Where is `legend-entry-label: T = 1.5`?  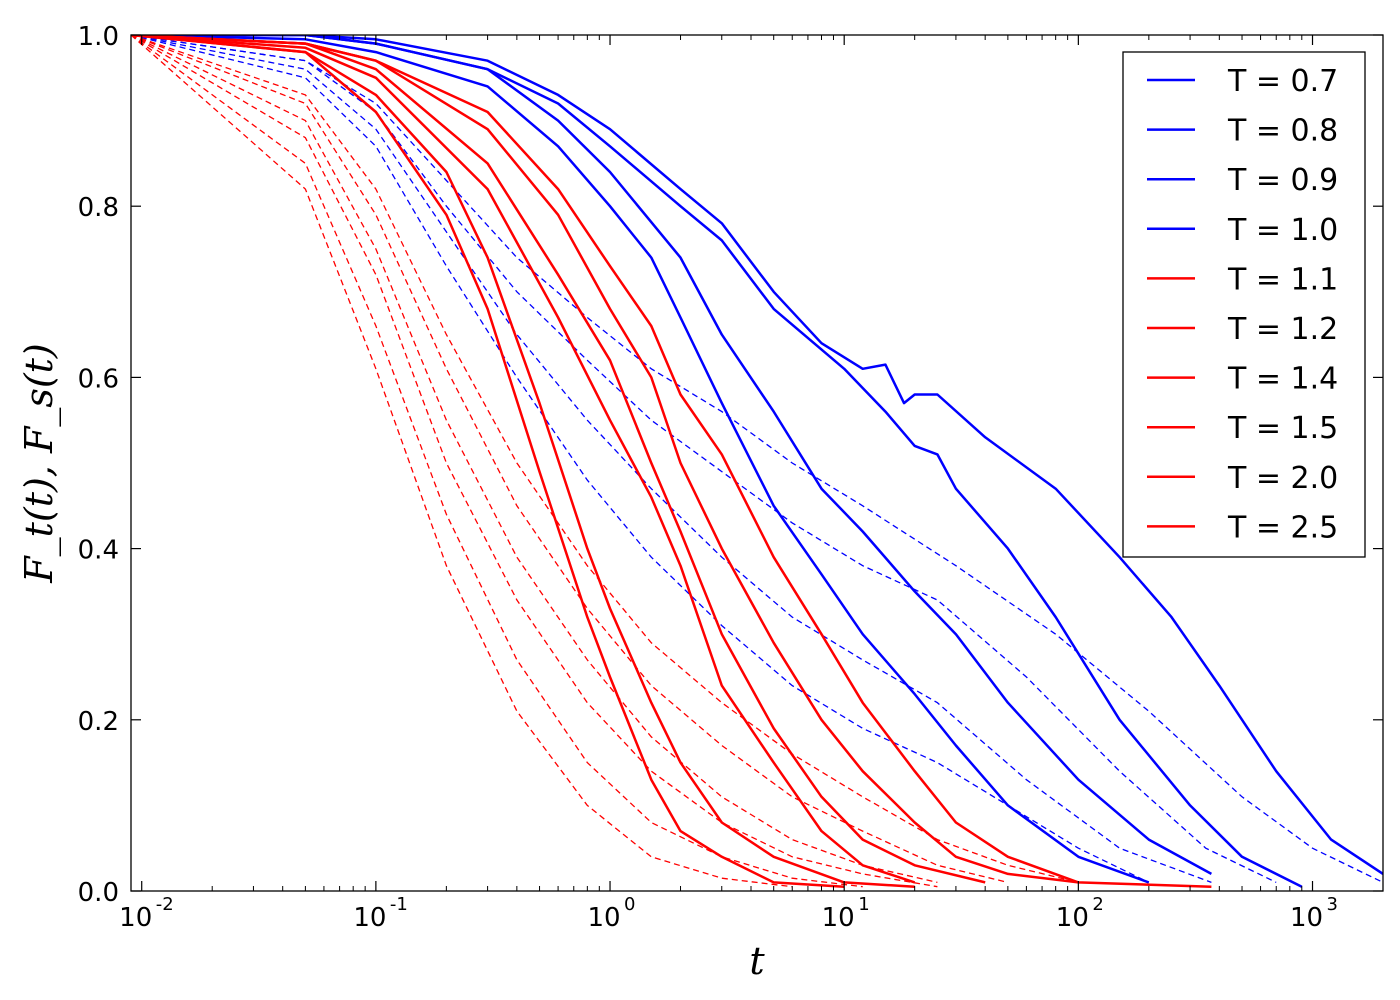
legend-entry-label: T = 1.5 is located at coordinates (1282, 428).